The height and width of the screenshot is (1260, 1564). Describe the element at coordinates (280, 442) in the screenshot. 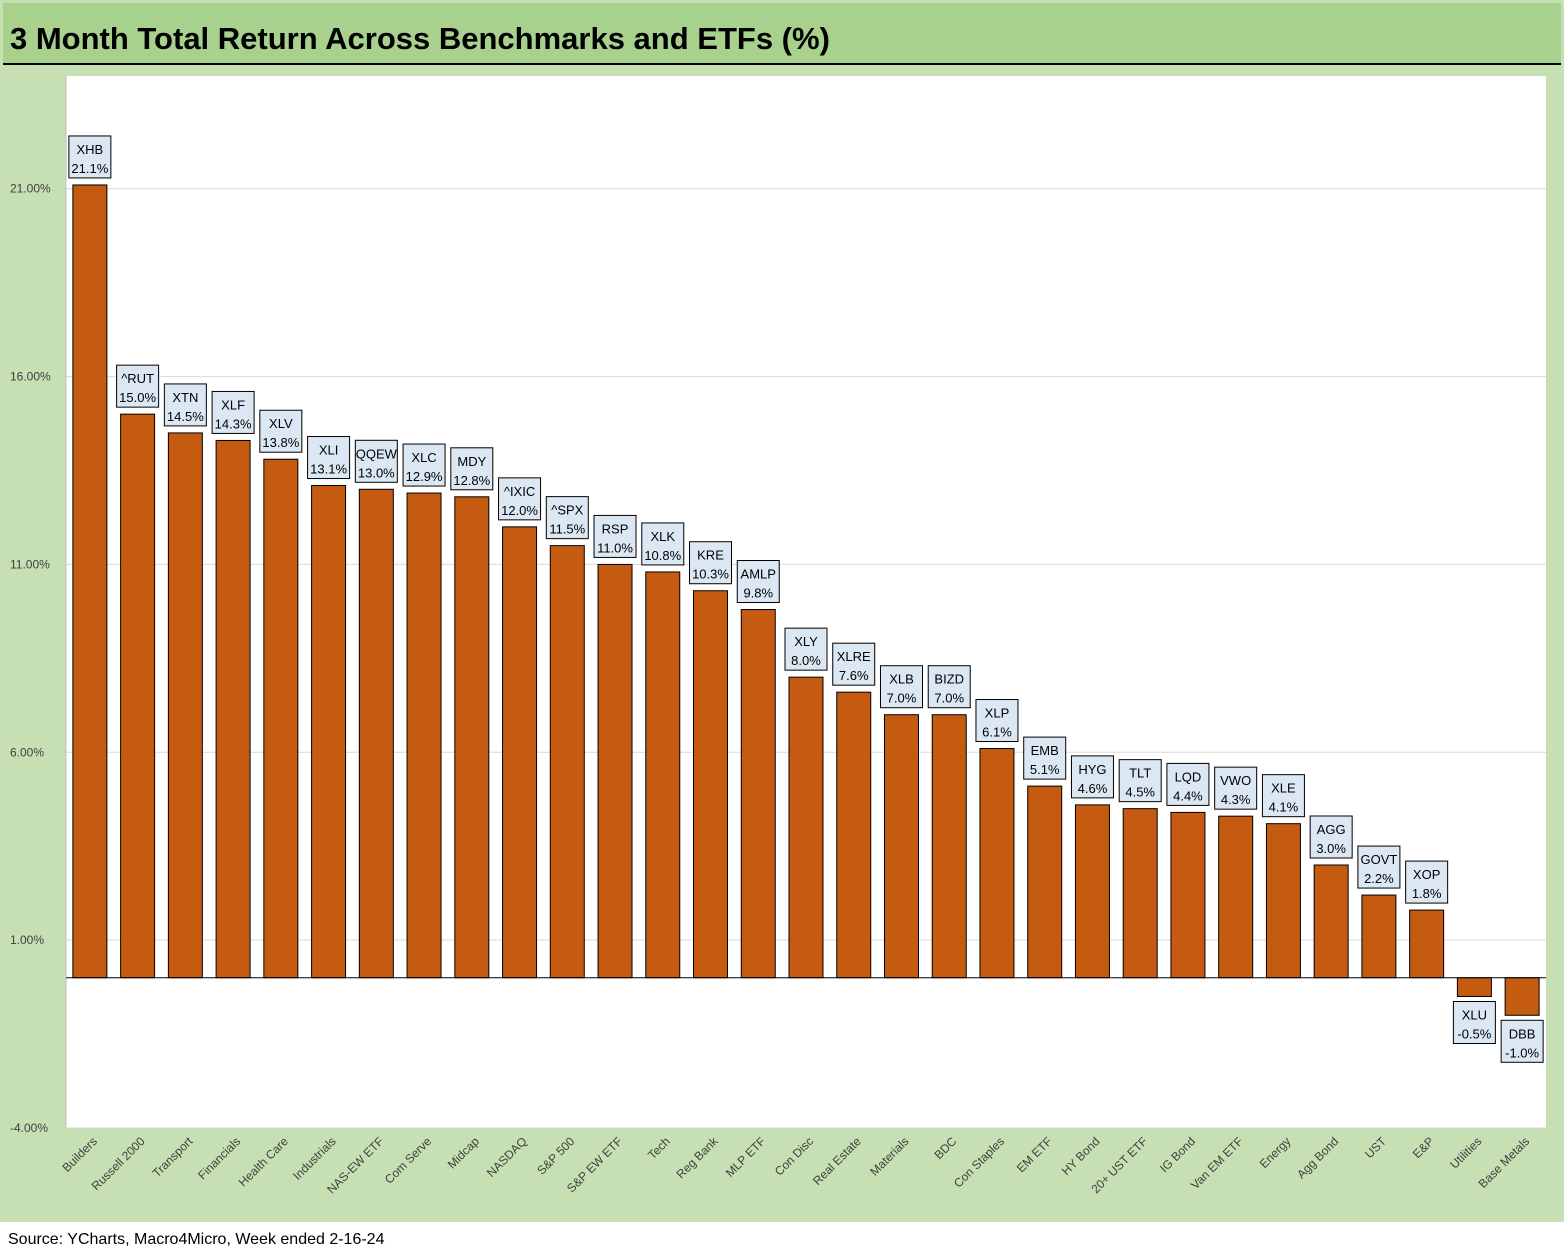

I see `data-label-value: 13.8%` at that location.